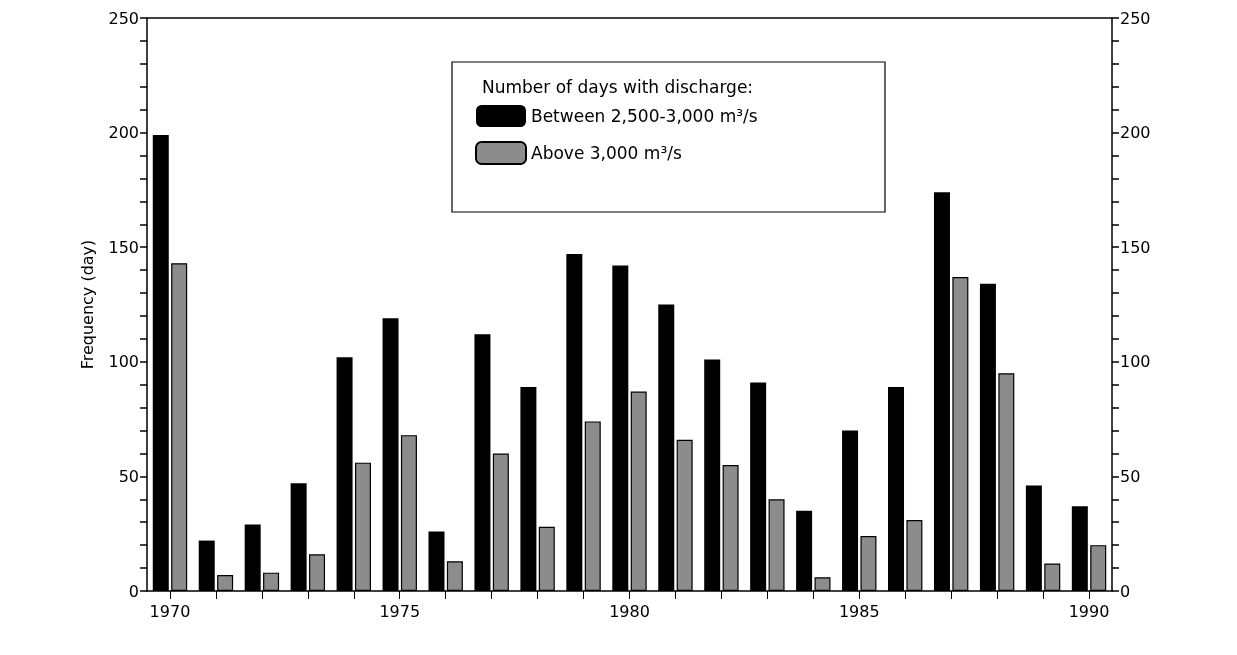  Describe the element at coordinates (1130, 476) in the screenshot. I see `y2-tick-label: 50` at that location.